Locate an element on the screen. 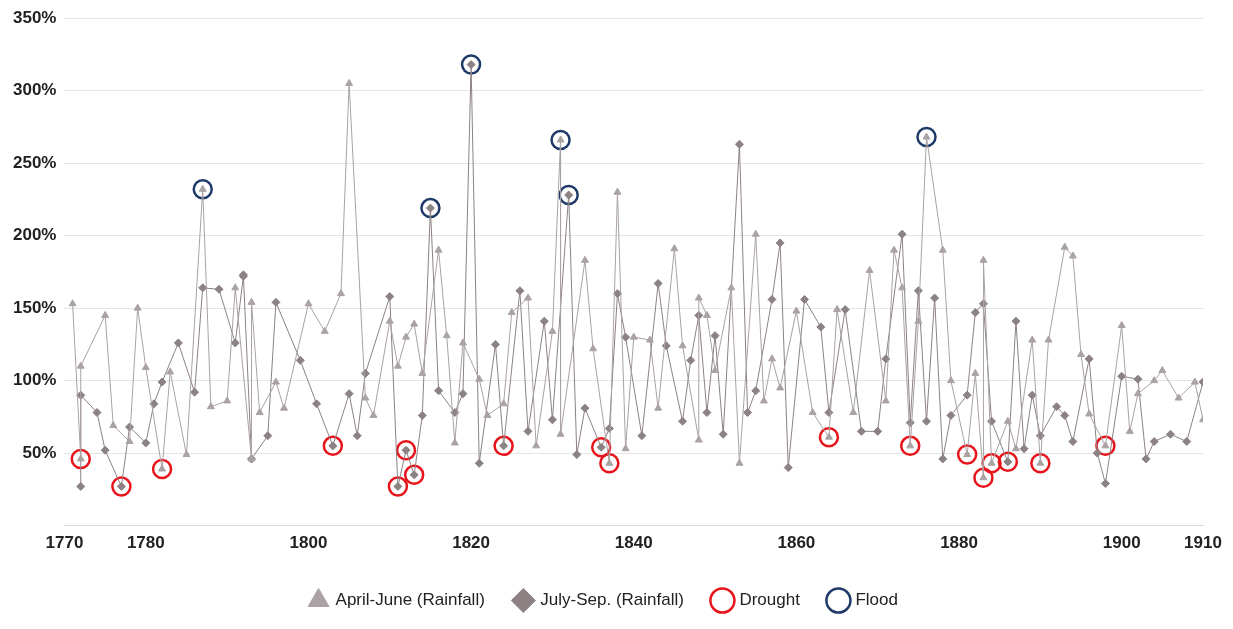 The height and width of the screenshot is (629, 1233). x-tick-label: 1900 is located at coordinates (1121, 543).